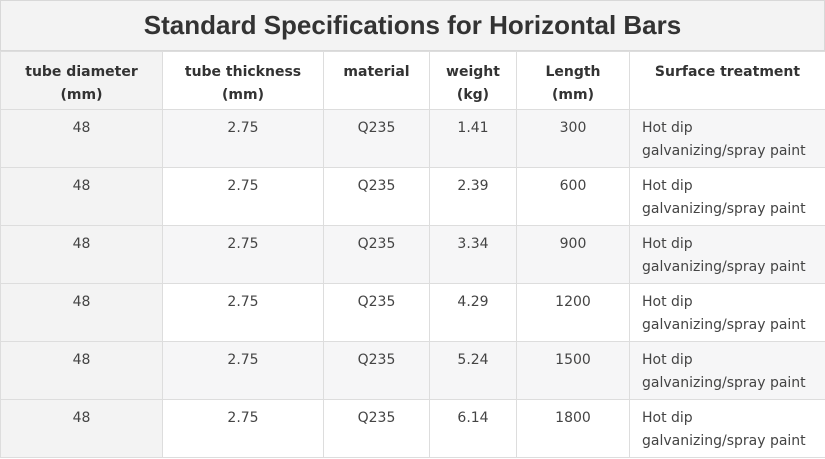  What do you see at coordinates (473, 138) in the screenshot?
I see `cell-weight: 1.41` at bounding box center [473, 138].